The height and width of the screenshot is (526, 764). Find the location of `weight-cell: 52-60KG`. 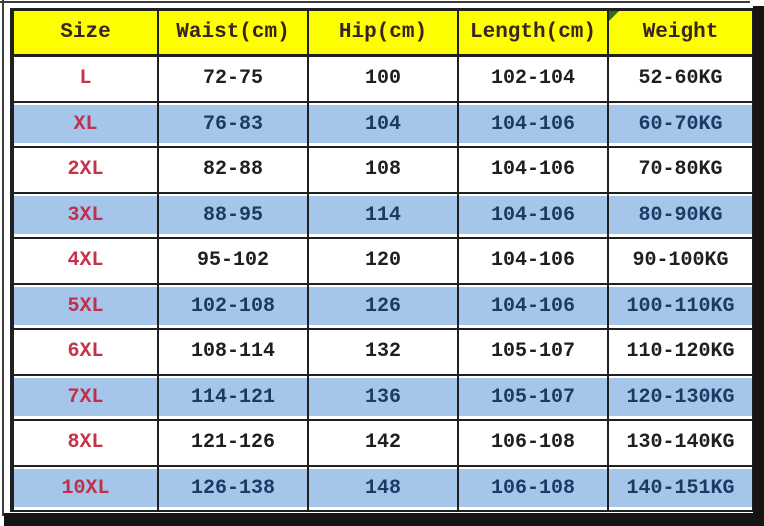

weight-cell: 52-60KG is located at coordinates (681, 80).